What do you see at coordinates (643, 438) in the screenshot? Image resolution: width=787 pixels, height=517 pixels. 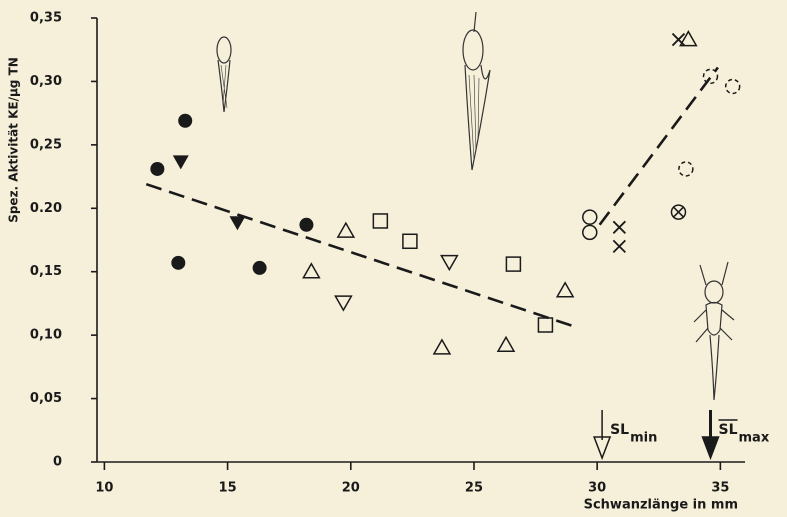 I see `marker-sub: min` at bounding box center [643, 438].